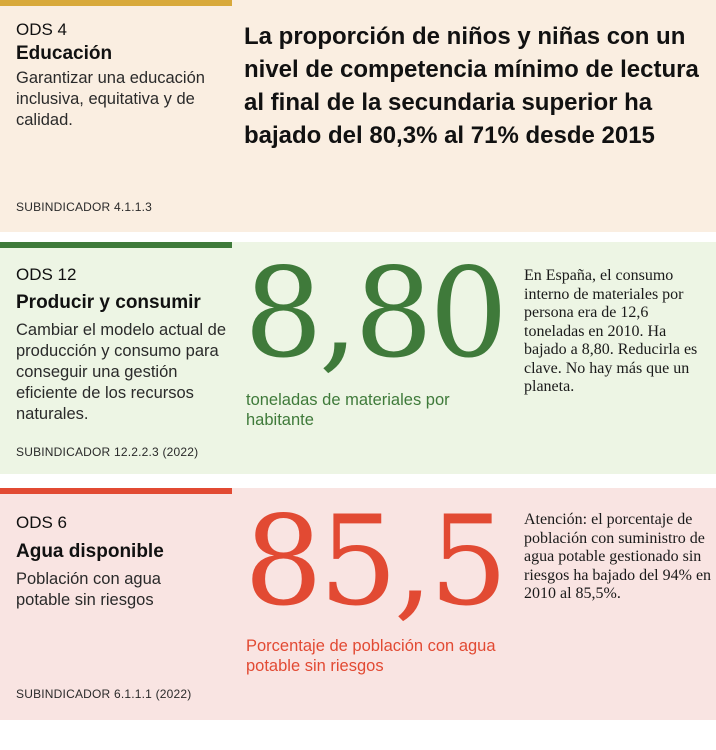 Image resolution: width=716 pixels, height=750 pixels. Describe the element at coordinates (88, 589) in the screenshot. I see `ods6-description: Población con agua potable sin riesgos` at that location.